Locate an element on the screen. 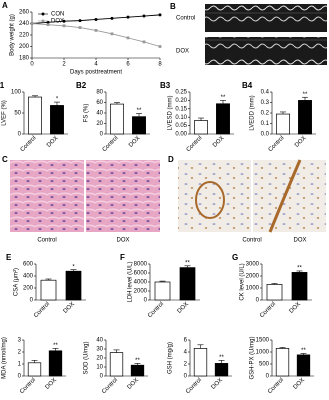  y-tick-label: 1500 is located at coordinates (263, 341).